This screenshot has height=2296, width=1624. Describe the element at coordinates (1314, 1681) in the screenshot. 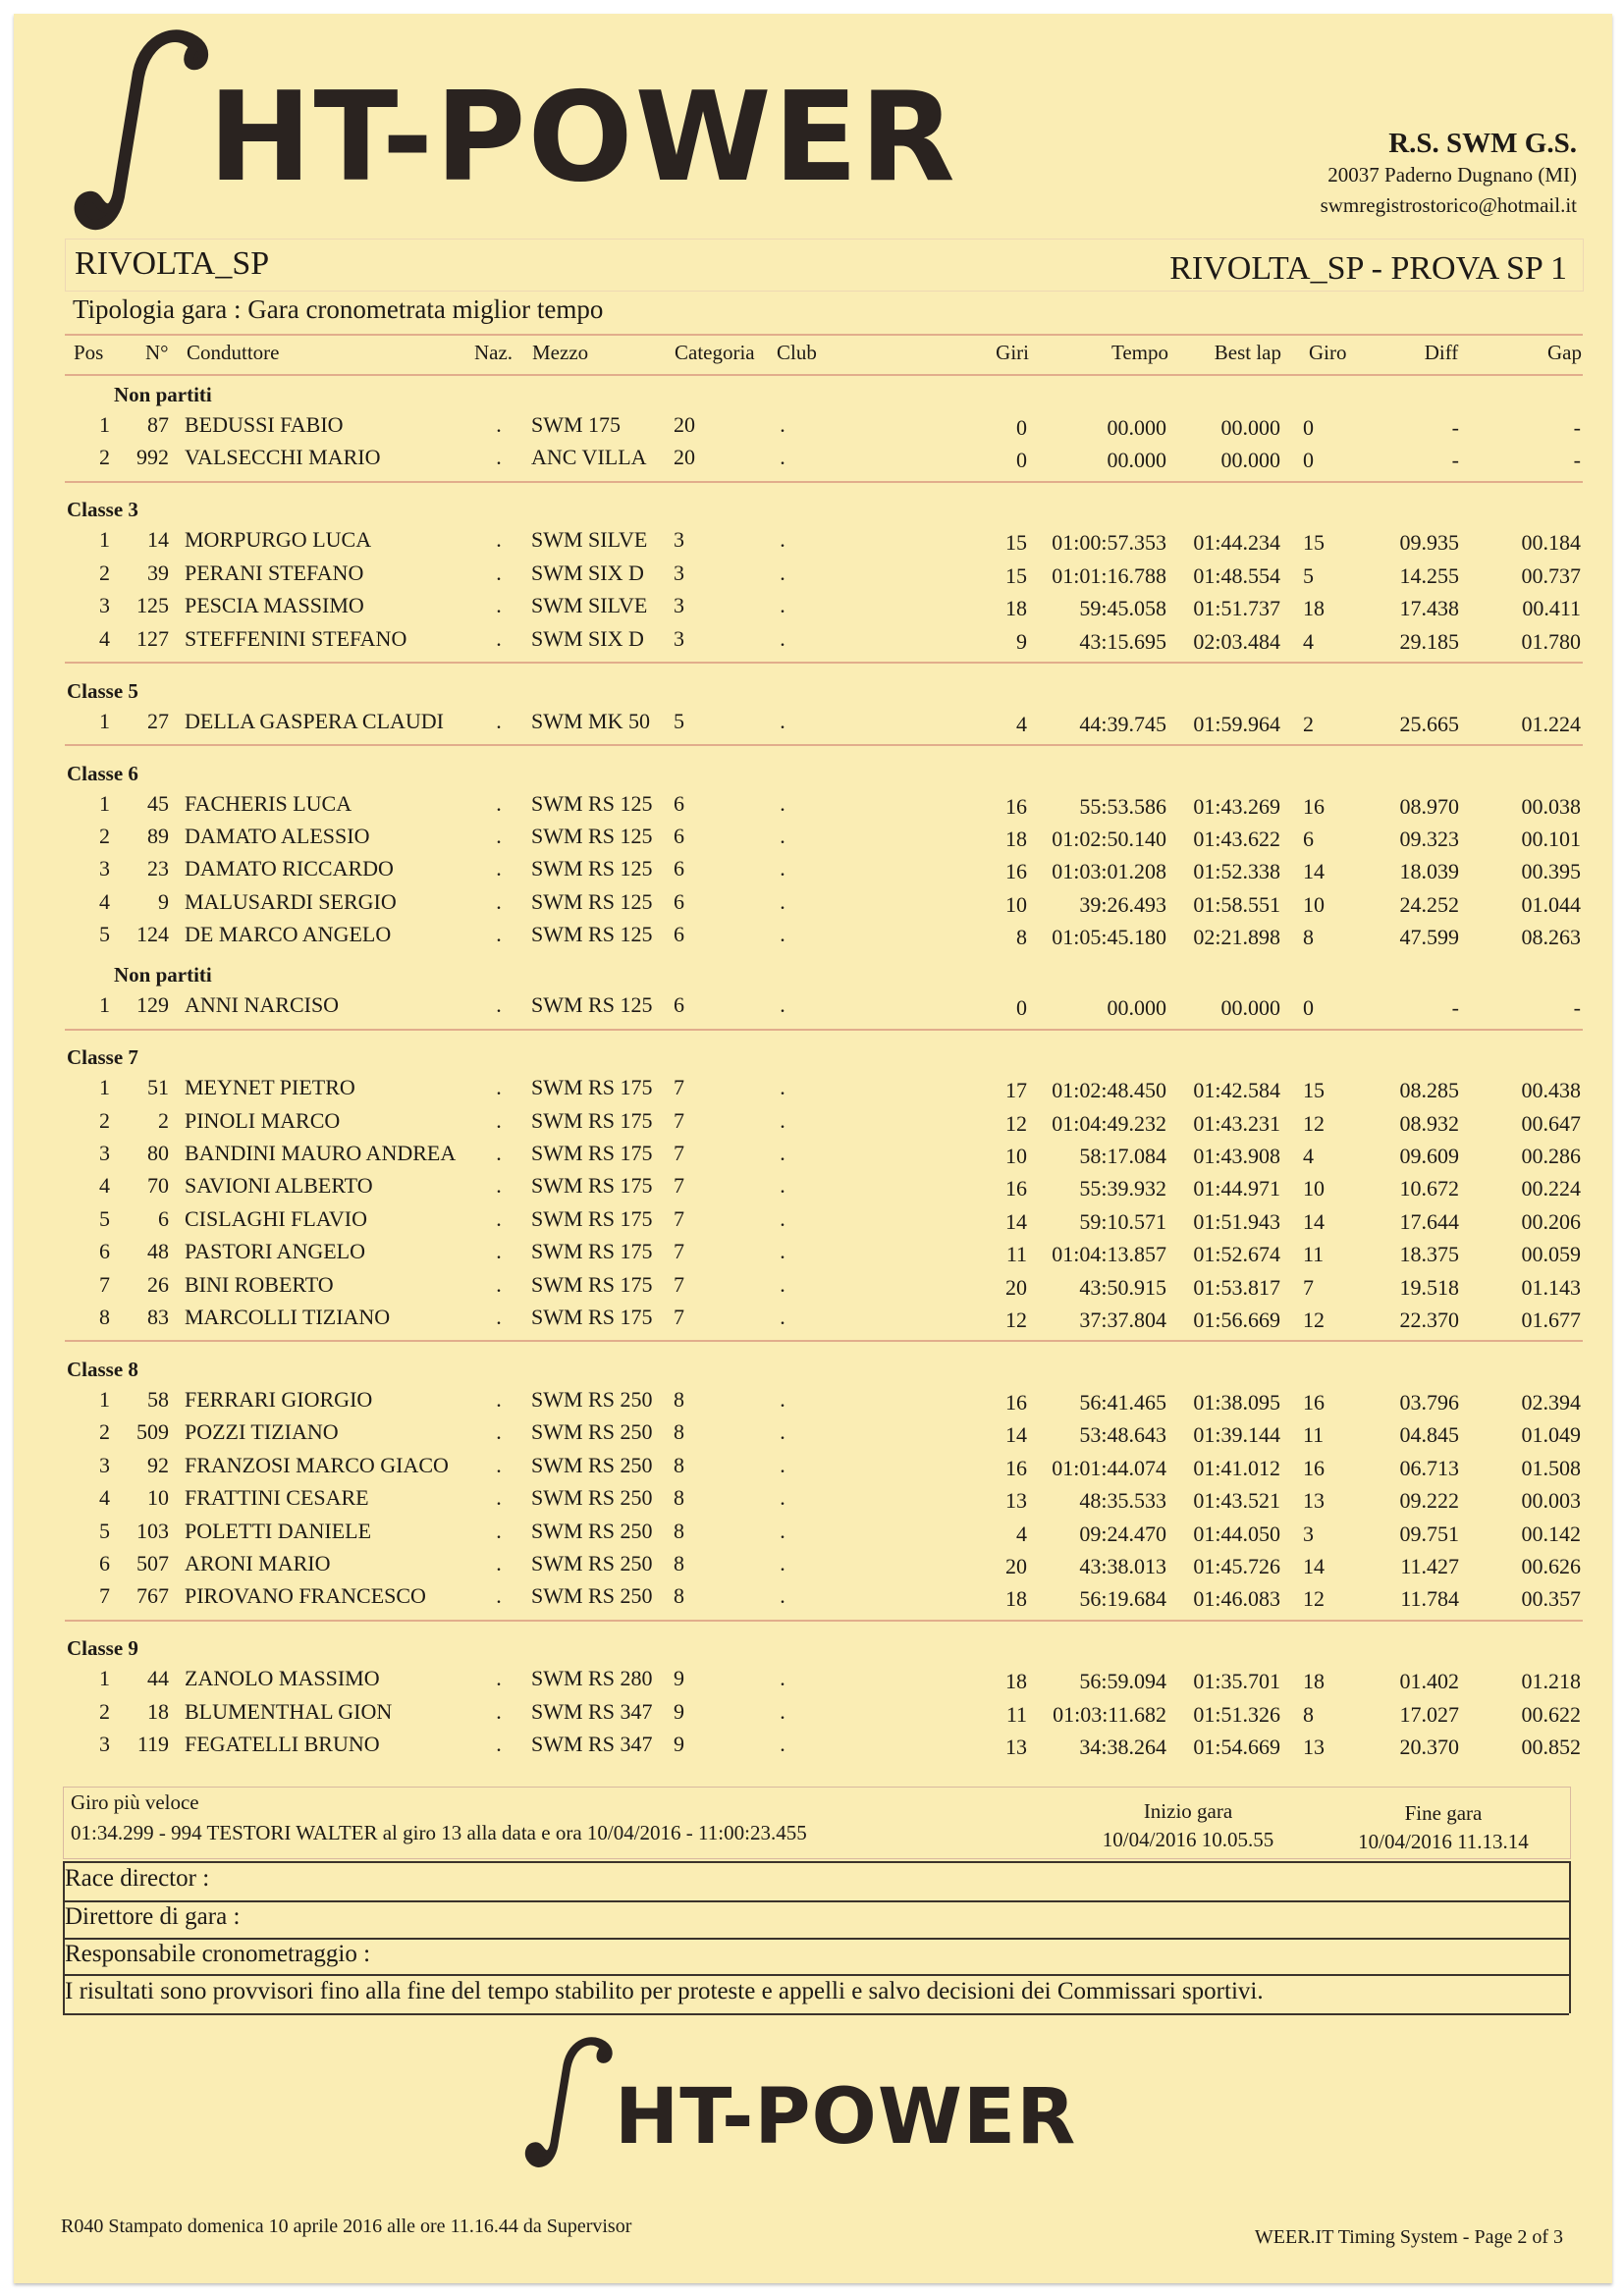

I see `cell-best-lap-number: 18` at that location.